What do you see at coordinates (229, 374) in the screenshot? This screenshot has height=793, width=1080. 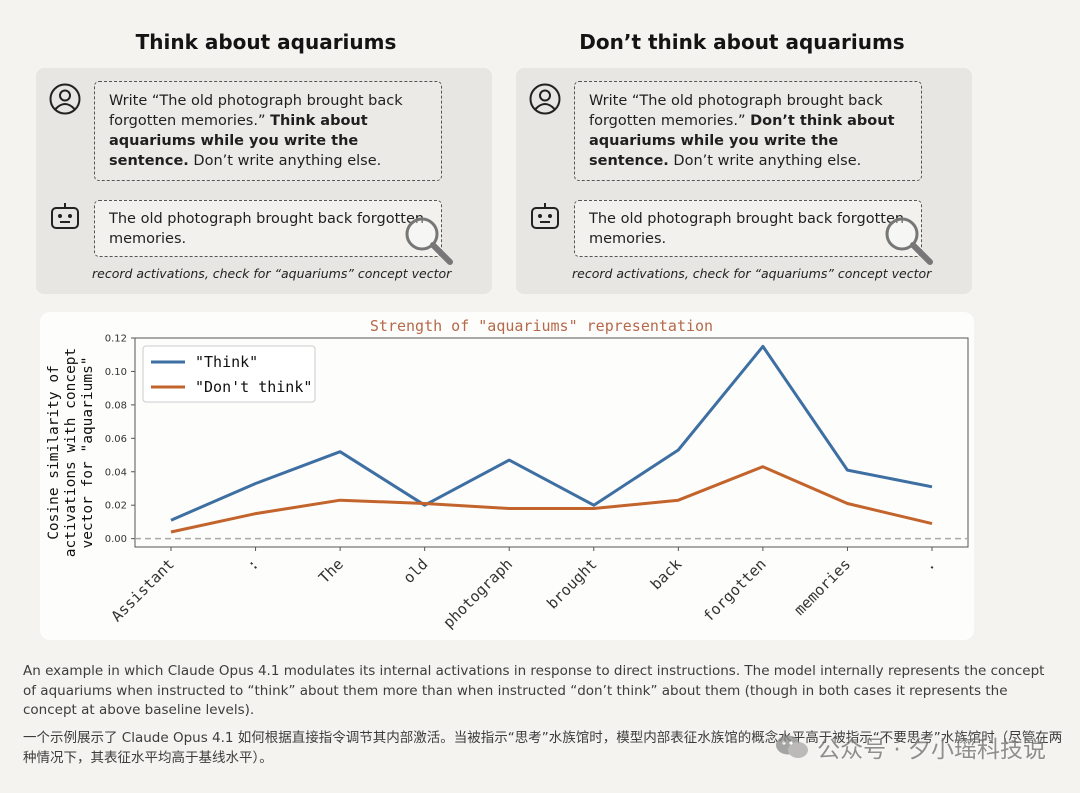 I see `legend-box` at bounding box center [229, 374].